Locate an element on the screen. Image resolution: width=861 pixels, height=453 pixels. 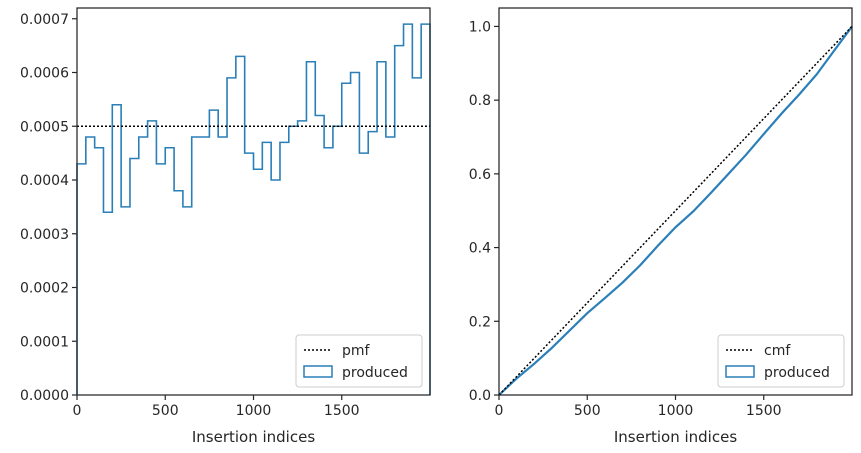
y-tick-label: 0.2 is located at coordinates (480, 322).